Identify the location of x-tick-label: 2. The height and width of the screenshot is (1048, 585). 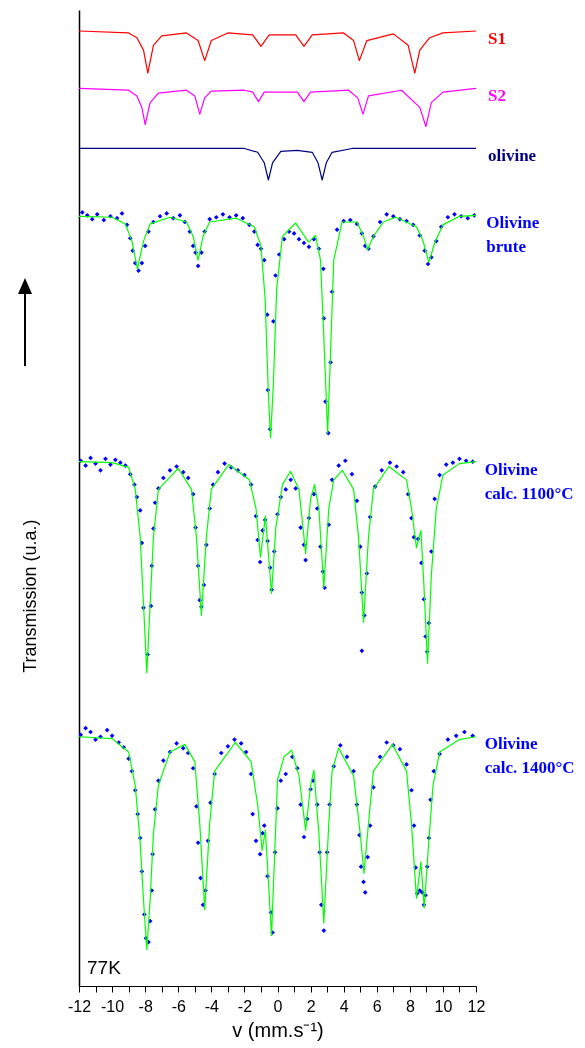
(311, 1006).